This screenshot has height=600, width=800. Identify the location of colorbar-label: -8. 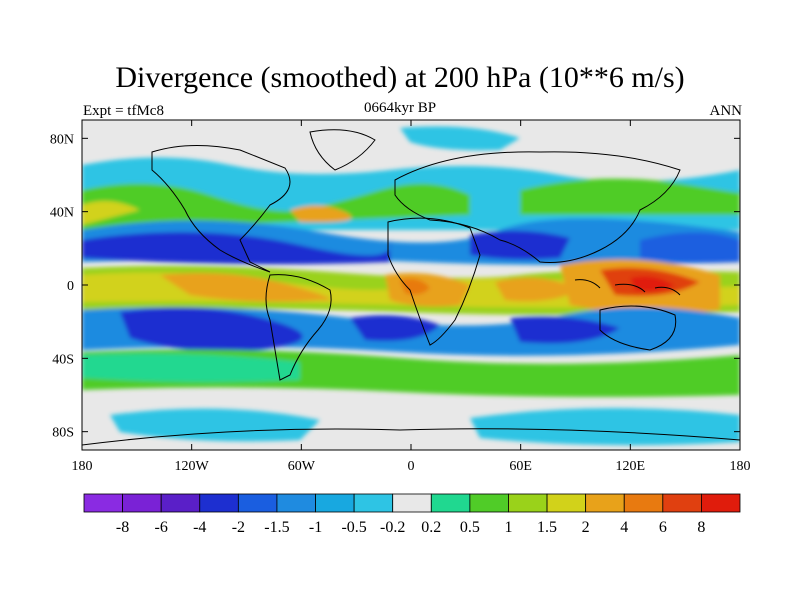
(122, 527).